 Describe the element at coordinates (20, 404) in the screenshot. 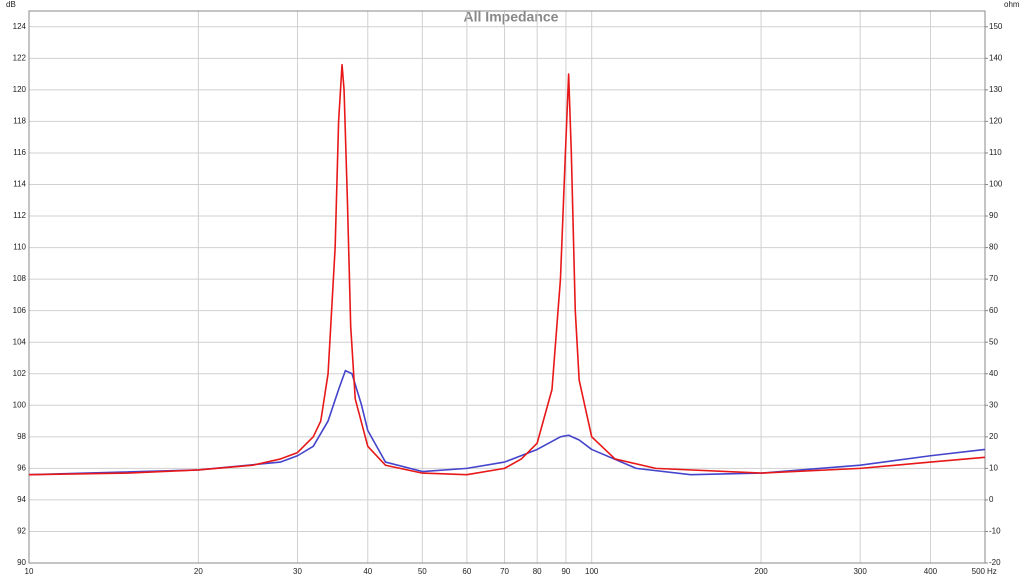

I see `y-tick-label: 100` at that location.